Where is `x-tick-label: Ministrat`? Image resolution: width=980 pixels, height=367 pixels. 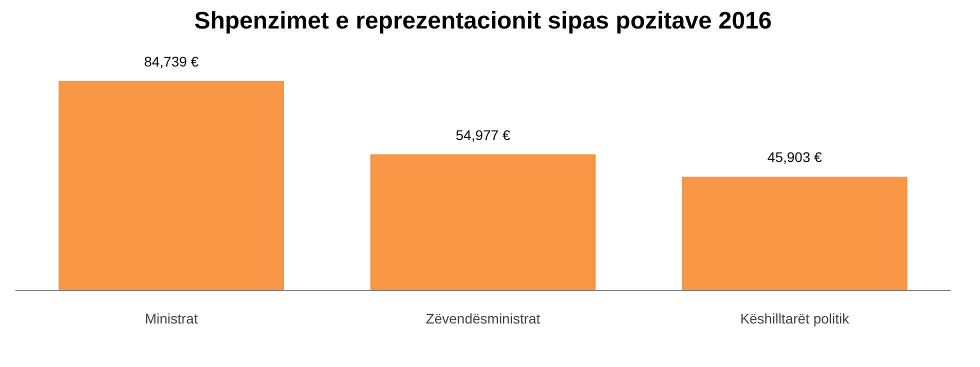
x-tick-label: Ministrat is located at coordinates (171, 318).